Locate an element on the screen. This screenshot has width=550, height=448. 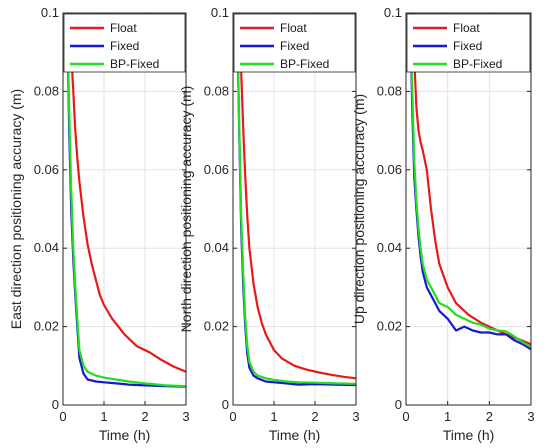
y-axis-label: East direction positioning accuracy (m) is located at coordinates (16, 209).